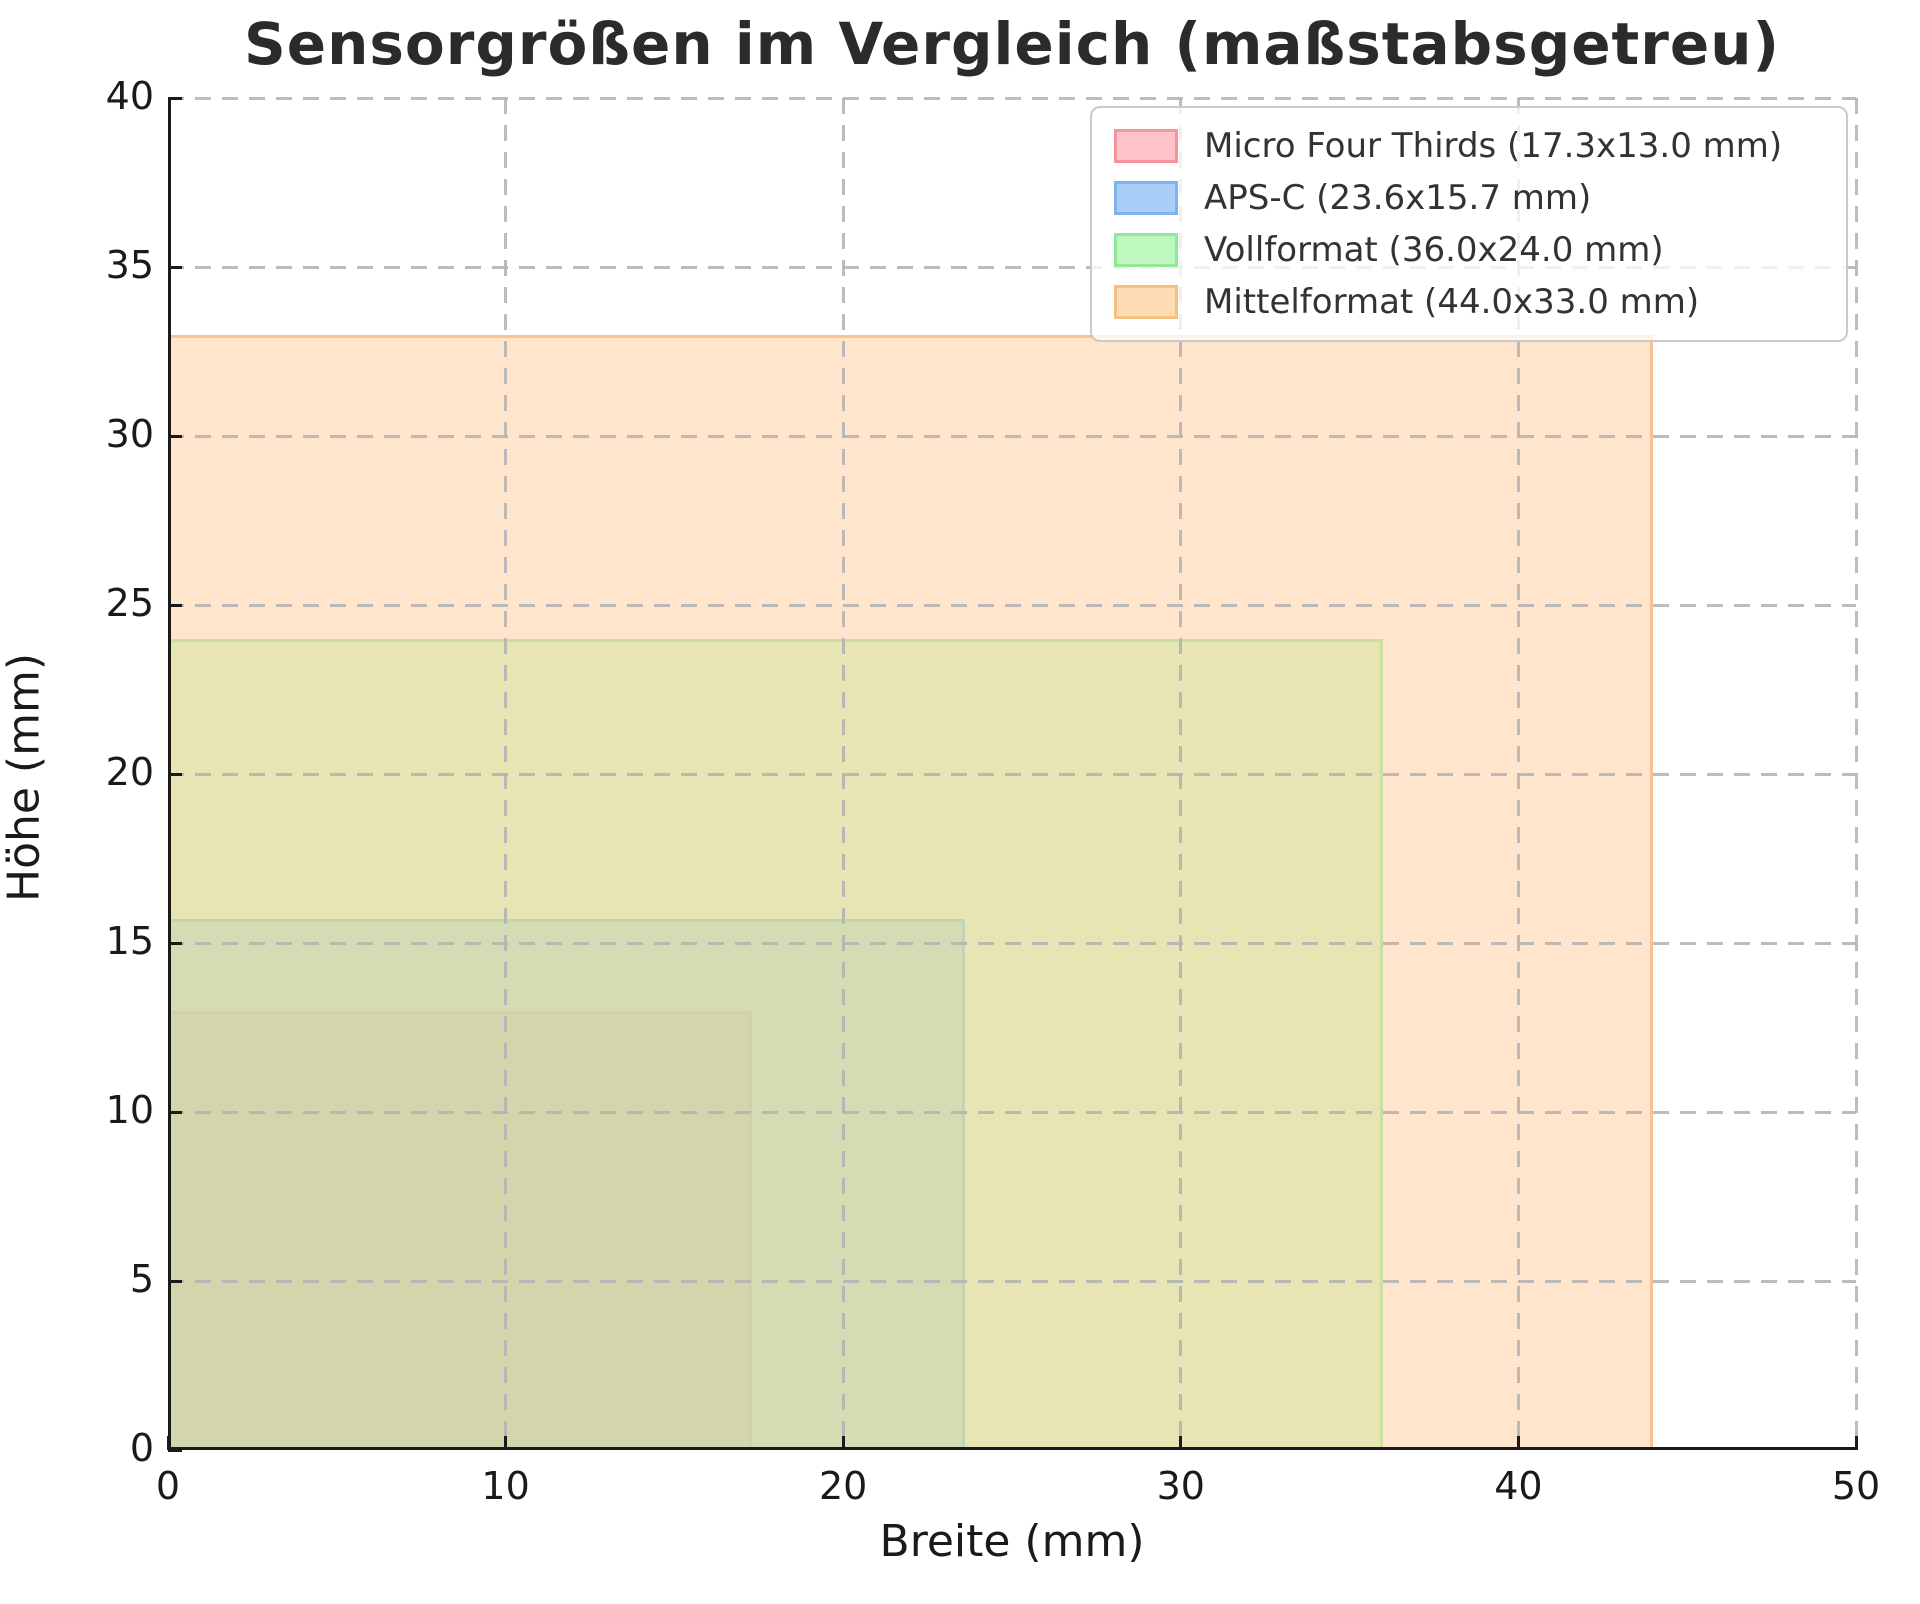 The image size is (1920, 1604). Describe the element at coordinates (843, 1486) in the screenshot. I see `x-tick-label-20: 20` at that location.